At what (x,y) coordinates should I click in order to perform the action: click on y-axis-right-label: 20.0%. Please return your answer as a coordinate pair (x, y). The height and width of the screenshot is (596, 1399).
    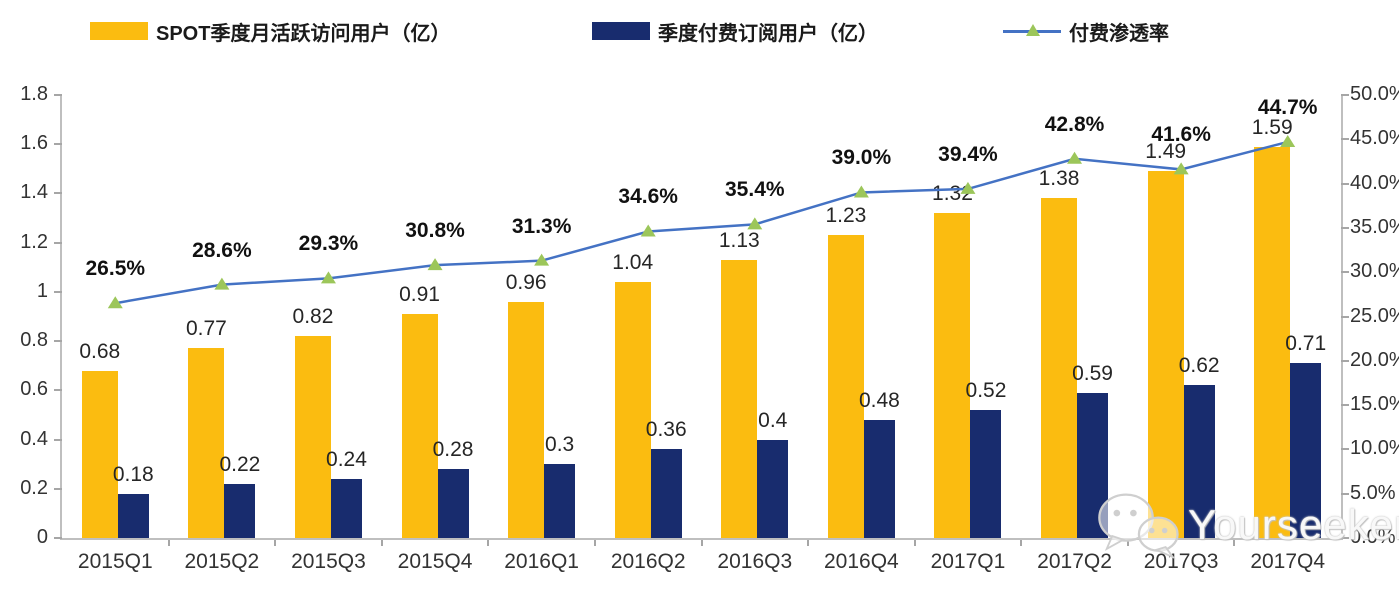
    Looking at the image, I should click on (1374, 359).